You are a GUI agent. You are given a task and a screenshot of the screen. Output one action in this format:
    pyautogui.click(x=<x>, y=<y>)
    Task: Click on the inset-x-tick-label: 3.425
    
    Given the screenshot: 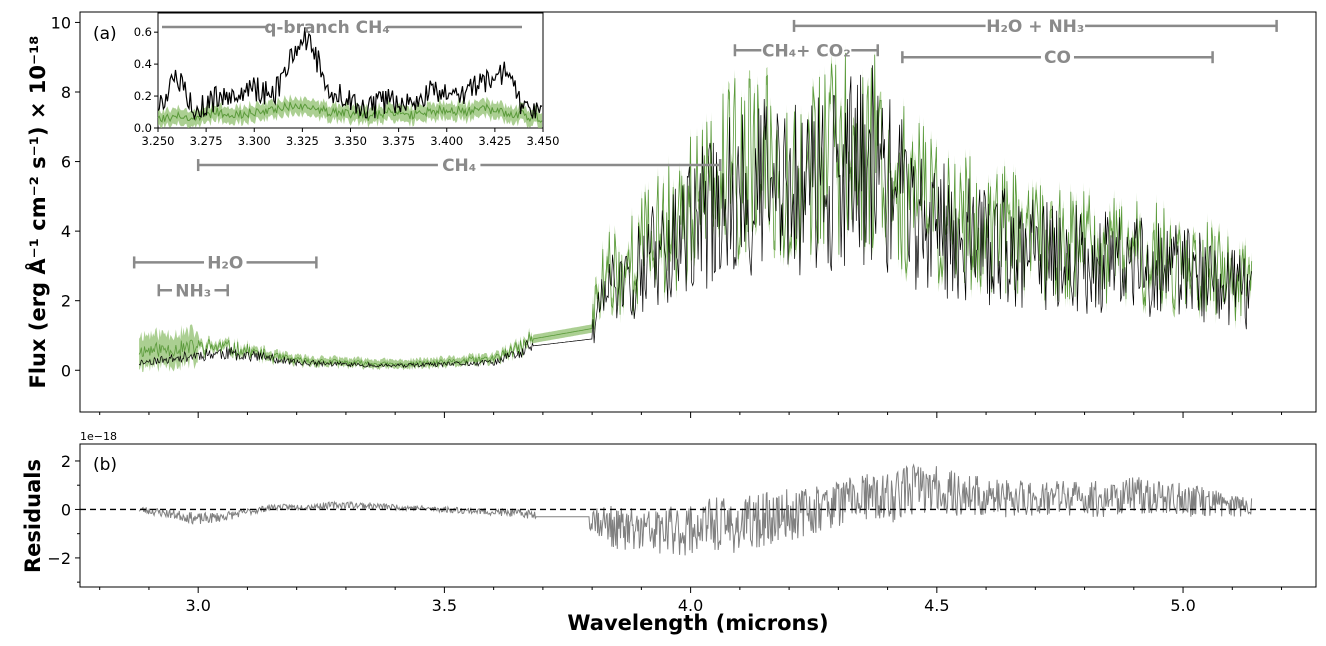 What is the action you would take?
    pyautogui.click(x=494, y=141)
    